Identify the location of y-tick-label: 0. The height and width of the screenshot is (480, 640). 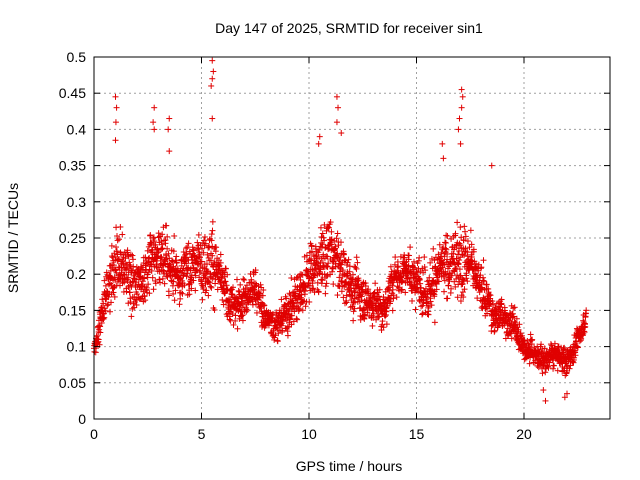
(82, 419).